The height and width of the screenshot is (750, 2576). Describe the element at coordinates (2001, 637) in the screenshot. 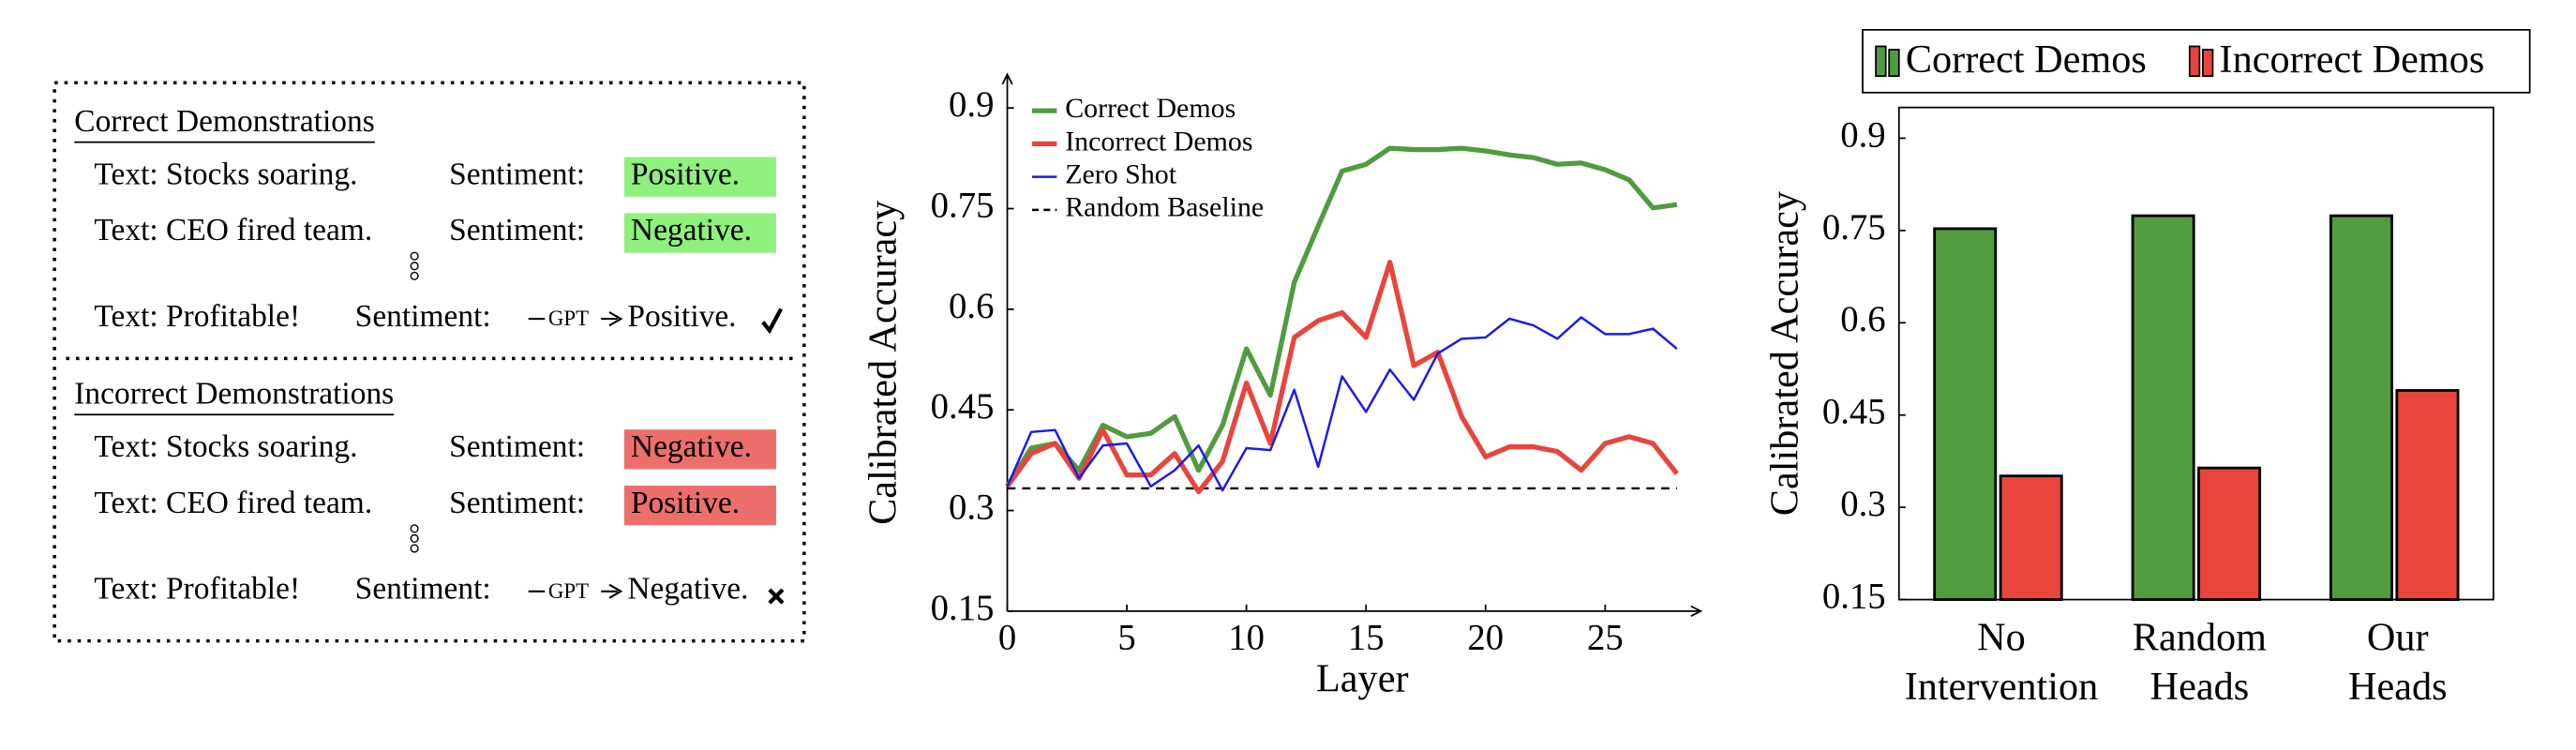

I see `x-tick-label: No` at that location.